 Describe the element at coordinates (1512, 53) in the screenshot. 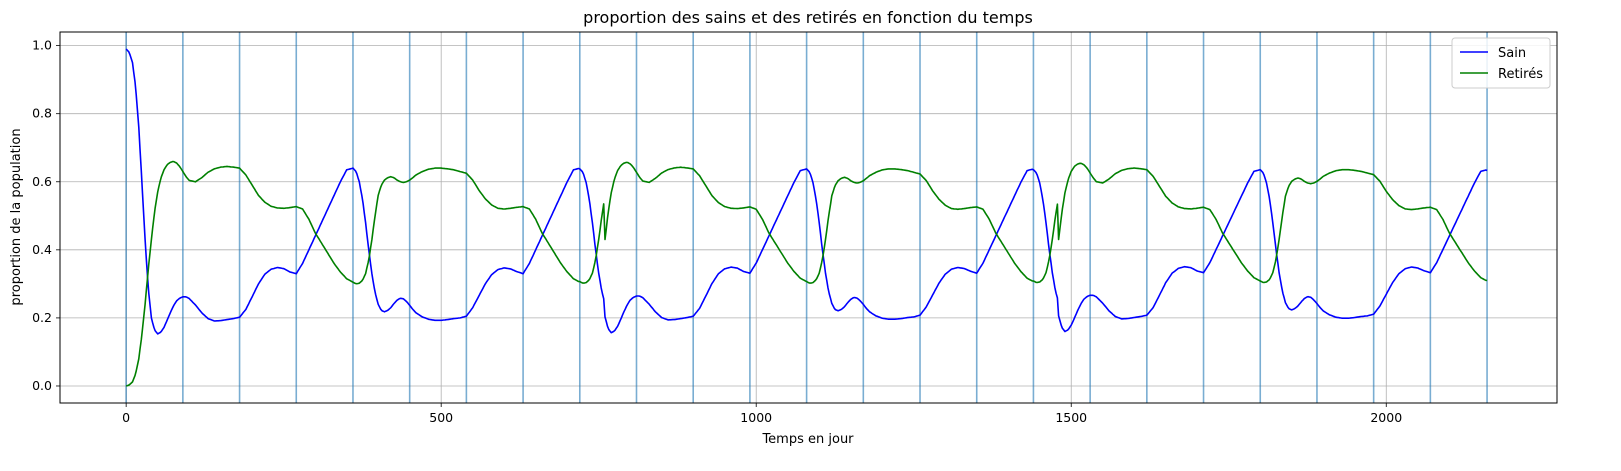

I see `legend-label-sain: Sain` at that location.